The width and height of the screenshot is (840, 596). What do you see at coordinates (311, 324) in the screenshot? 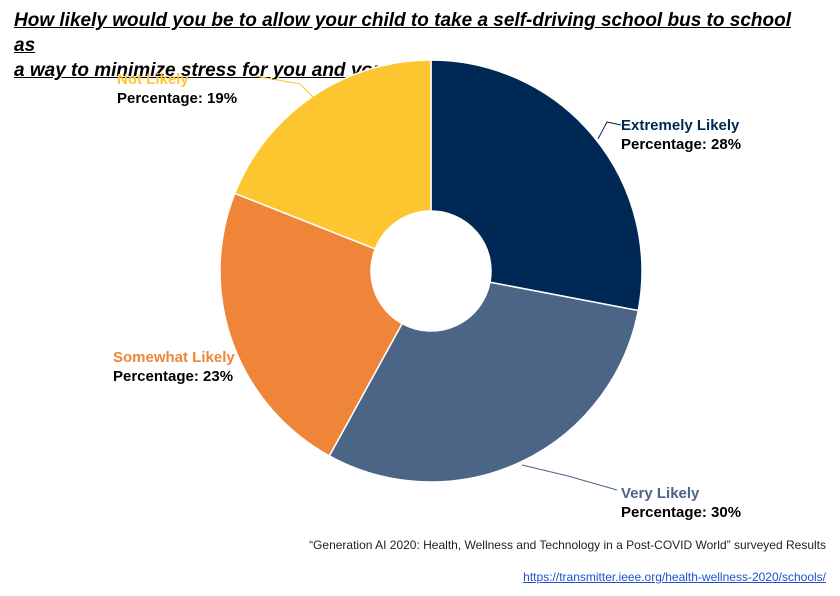
I see `slice-somewhat-likely` at bounding box center [311, 324].